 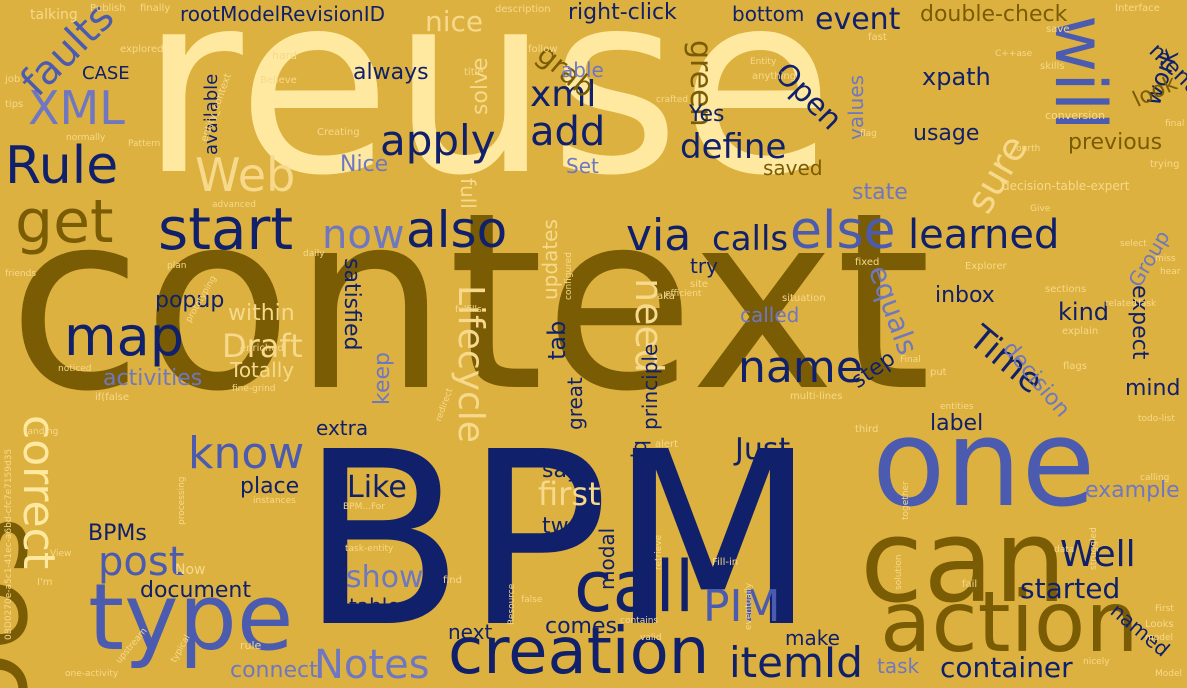 I want to click on word-entity: Entity, so click(x=763, y=62).